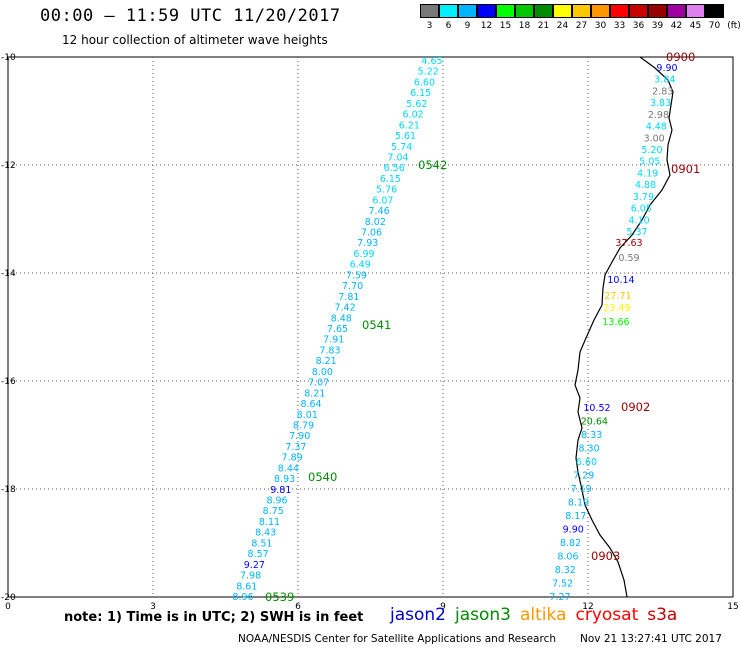  What do you see at coordinates (620, 280) in the screenshot?
I see `wave-height-value: 10.14` at bounding box center [620, 280].